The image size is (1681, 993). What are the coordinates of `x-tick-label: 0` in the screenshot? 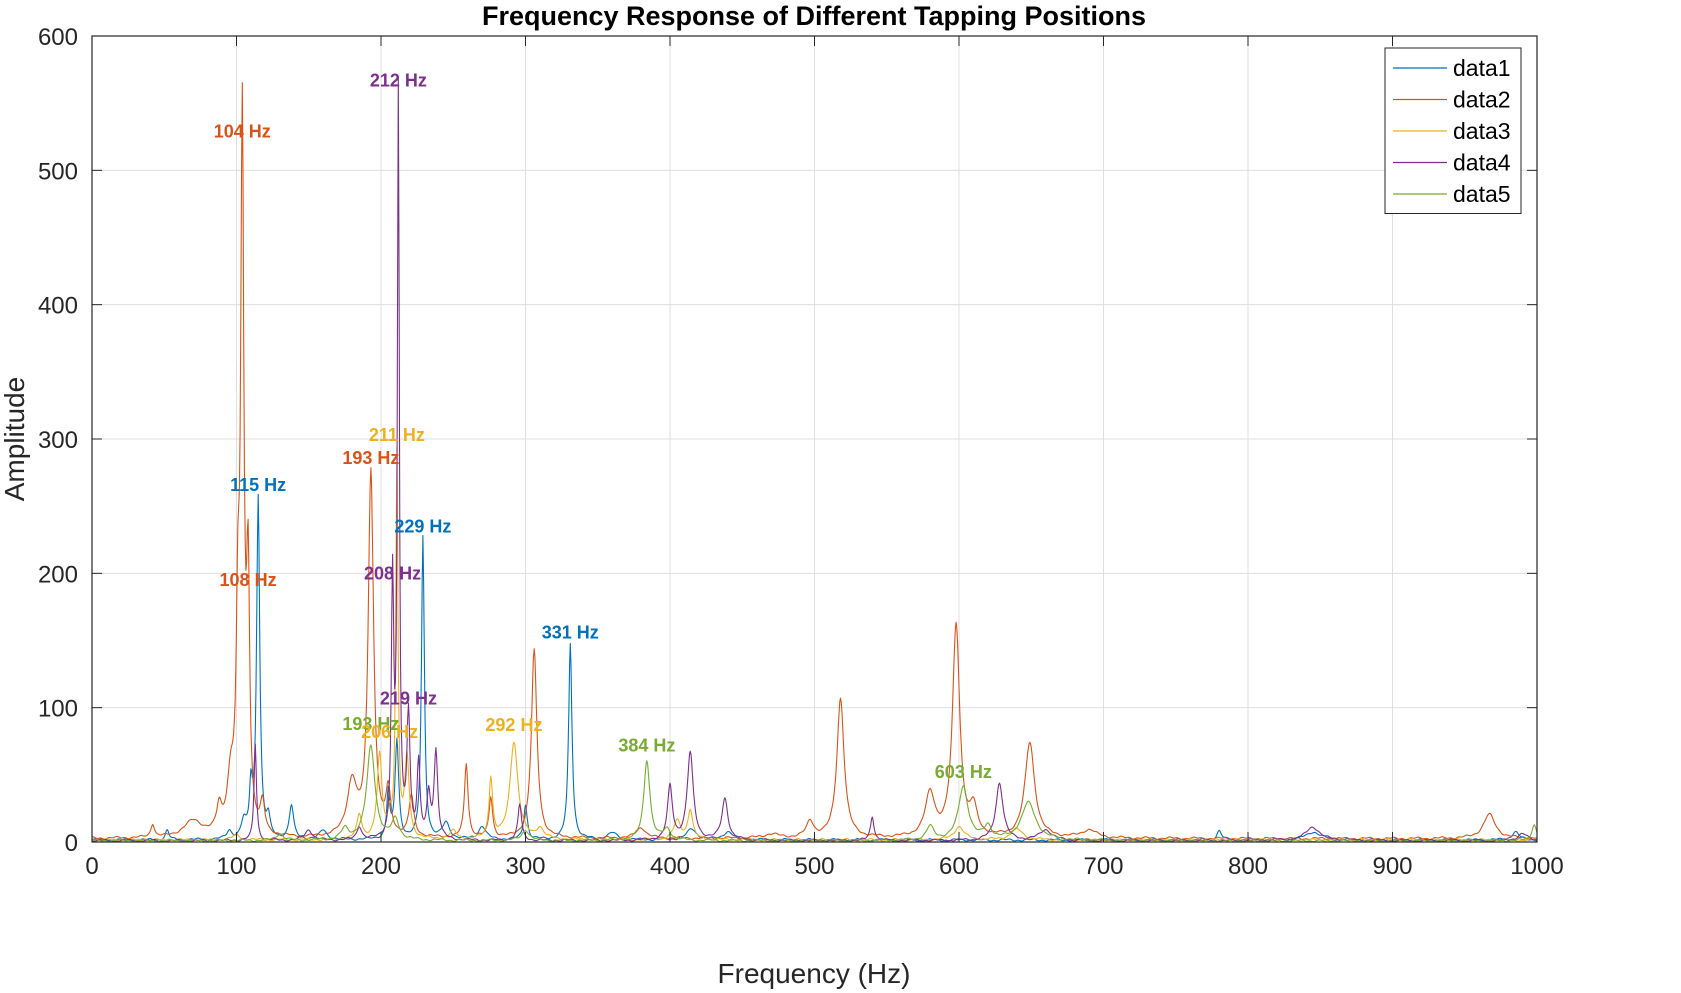 It's located at (91, 866).